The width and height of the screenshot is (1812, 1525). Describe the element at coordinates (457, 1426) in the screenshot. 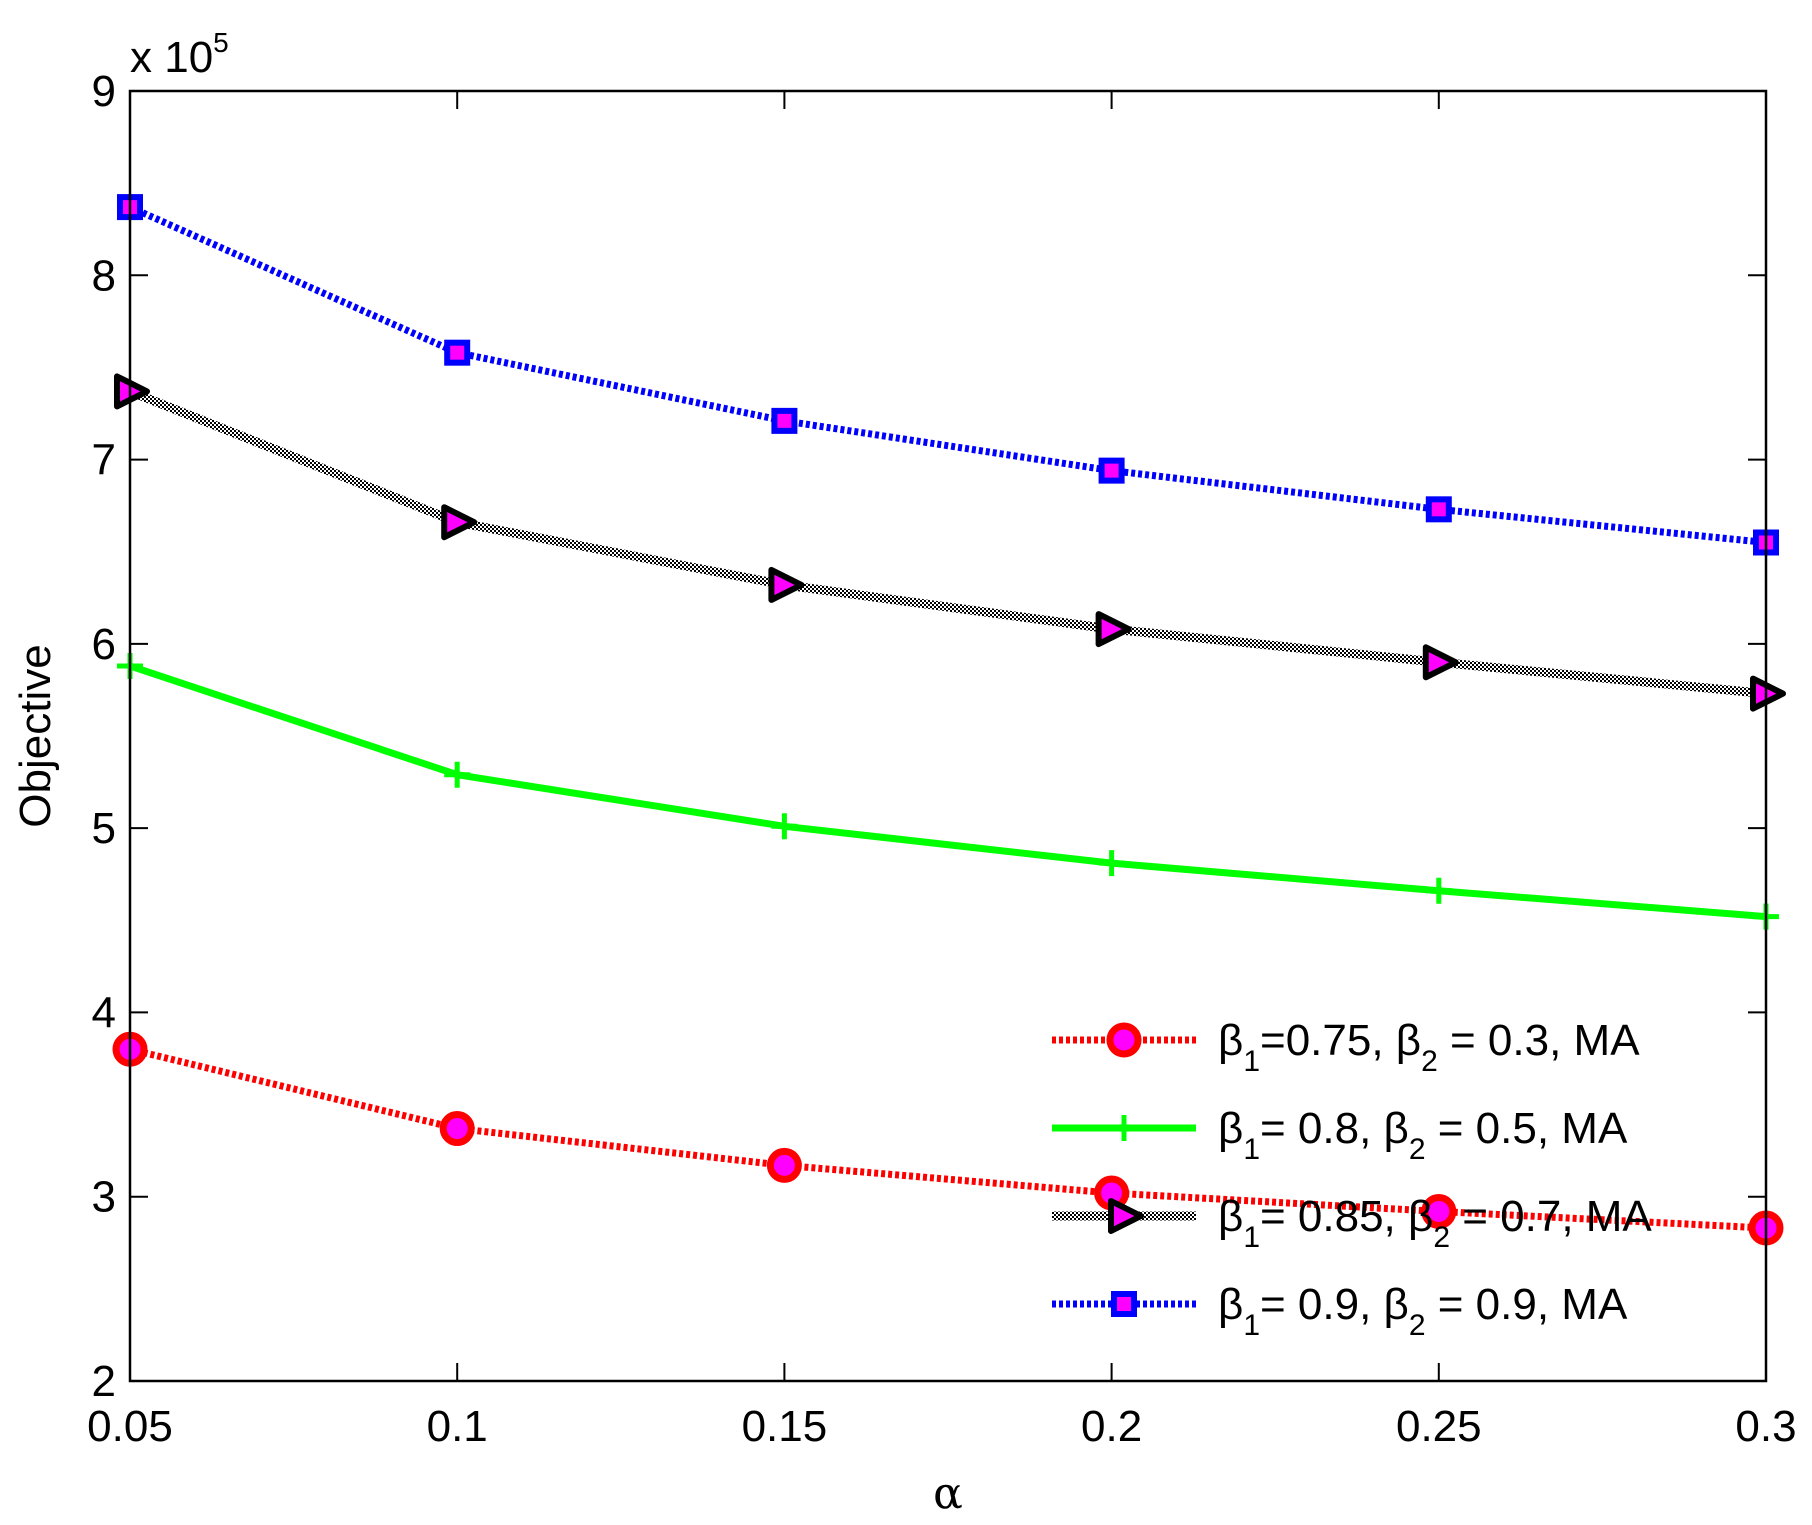

I see `x-tick-label: 0.1` at that location.